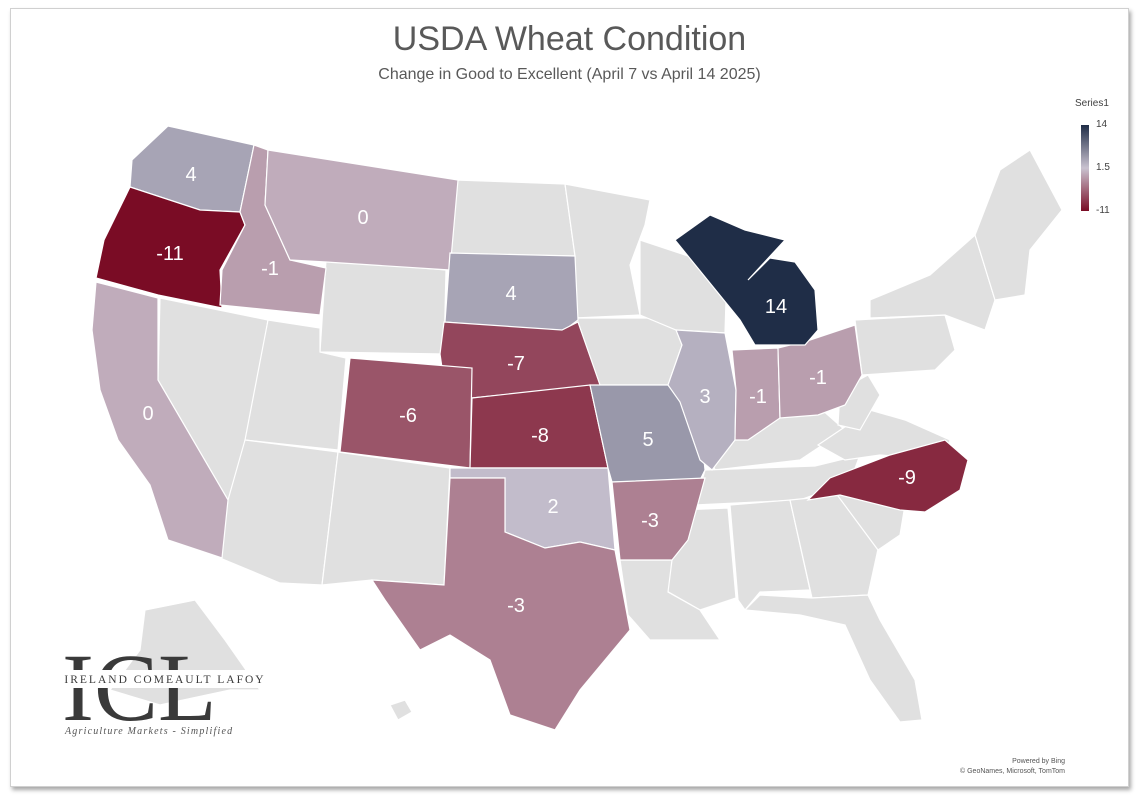 This screenshot has height=801, width=1139. I want to click on data-label-idaho: -1, so click(270, 269).